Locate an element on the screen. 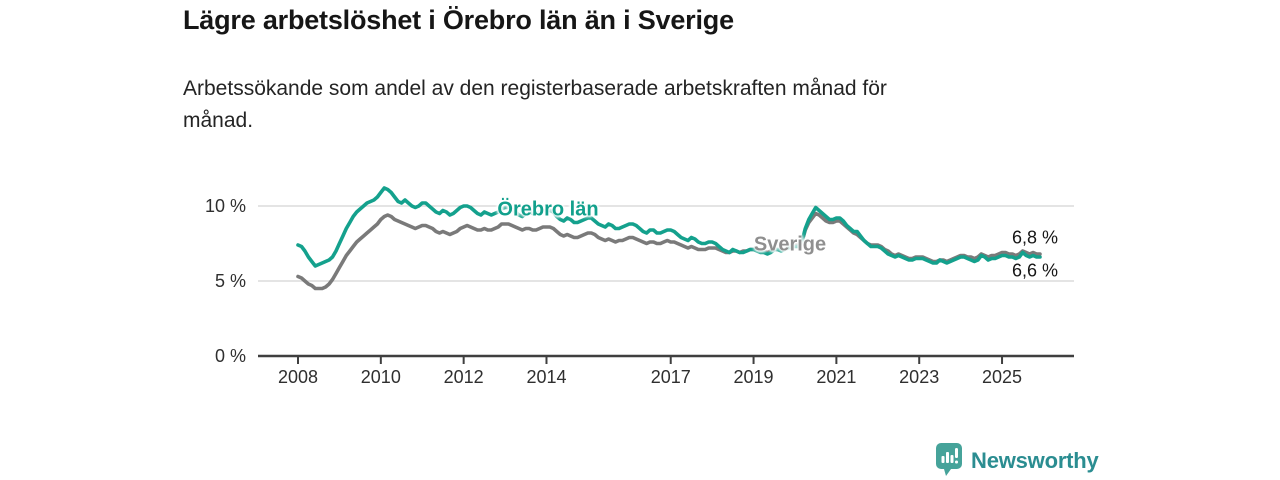 The image size is (1280, 480). x-axis-tick-label: 2023 is located at coordinates (919, 377).